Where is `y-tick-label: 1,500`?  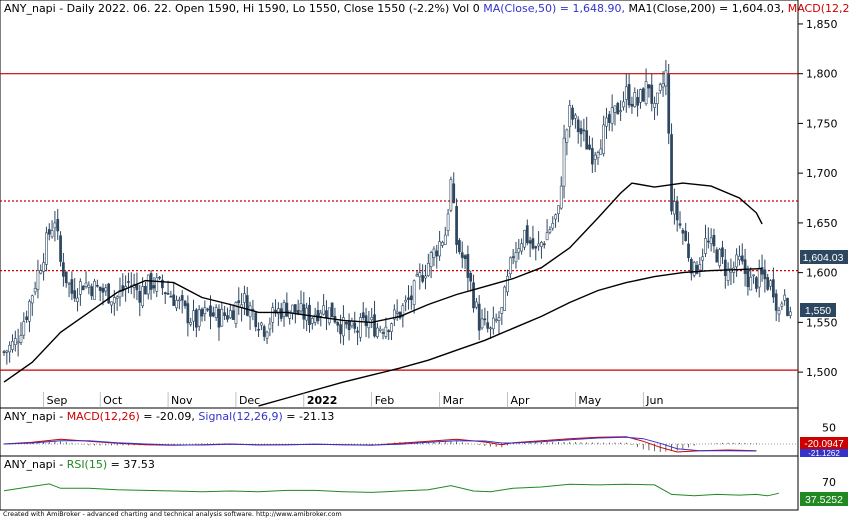 y-tick-label: 1,500 is located at coordinates (822, 372).